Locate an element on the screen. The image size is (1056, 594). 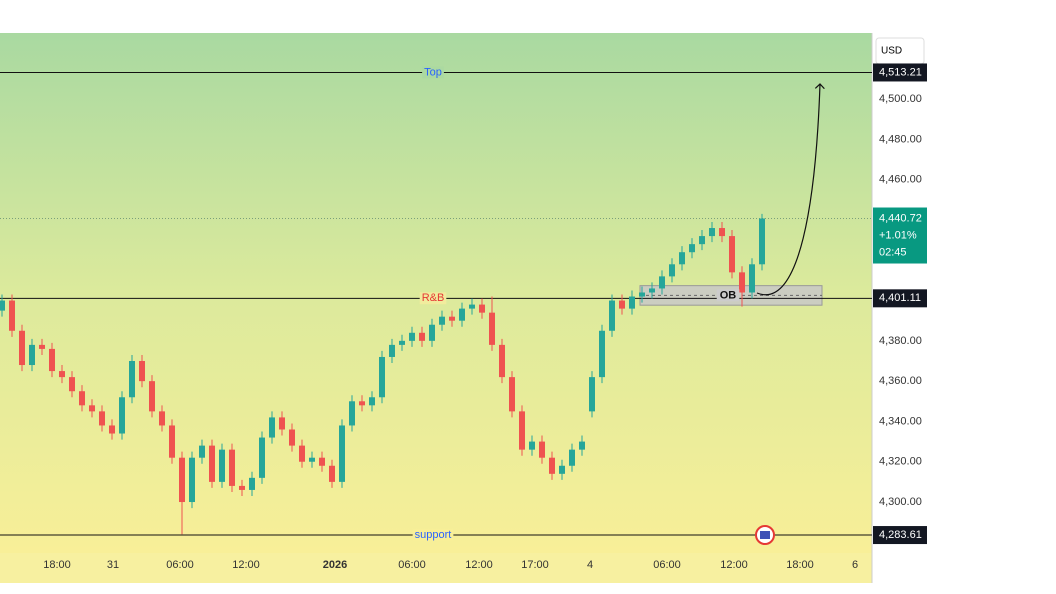
countdown: 02:45 is located at coordinates (893, 252).